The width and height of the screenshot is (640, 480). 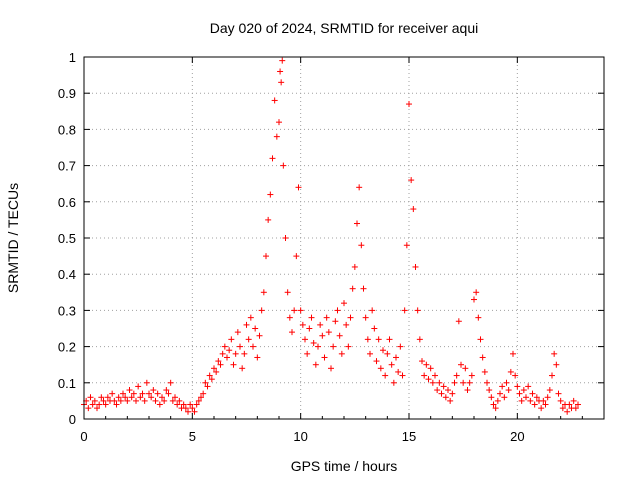 What do you see at coordinates (344, 466) in the screenshot?
I see `x-axis-label: GPS time / hours` at bounding box center [344, 466].